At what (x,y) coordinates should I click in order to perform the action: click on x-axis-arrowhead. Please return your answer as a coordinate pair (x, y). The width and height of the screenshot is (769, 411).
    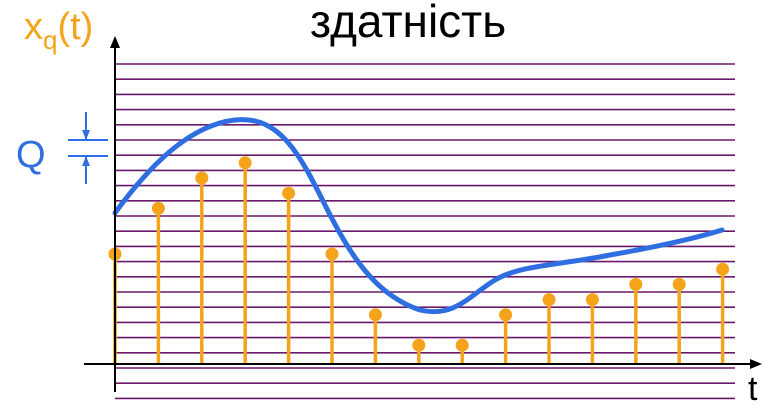
    Looking at the image, I should click on (756, 364).